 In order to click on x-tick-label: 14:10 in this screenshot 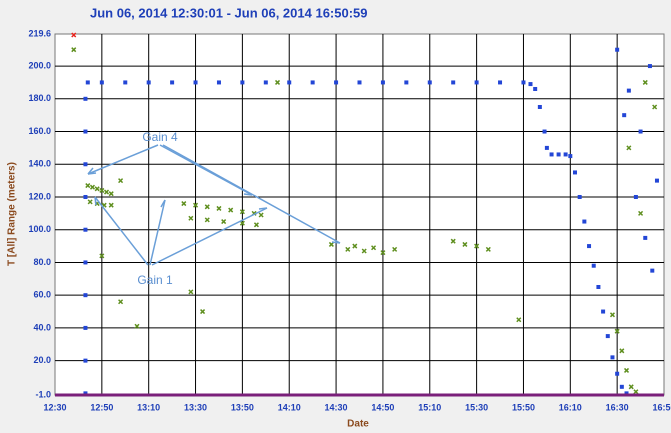, I will do `click(289, 407)`.